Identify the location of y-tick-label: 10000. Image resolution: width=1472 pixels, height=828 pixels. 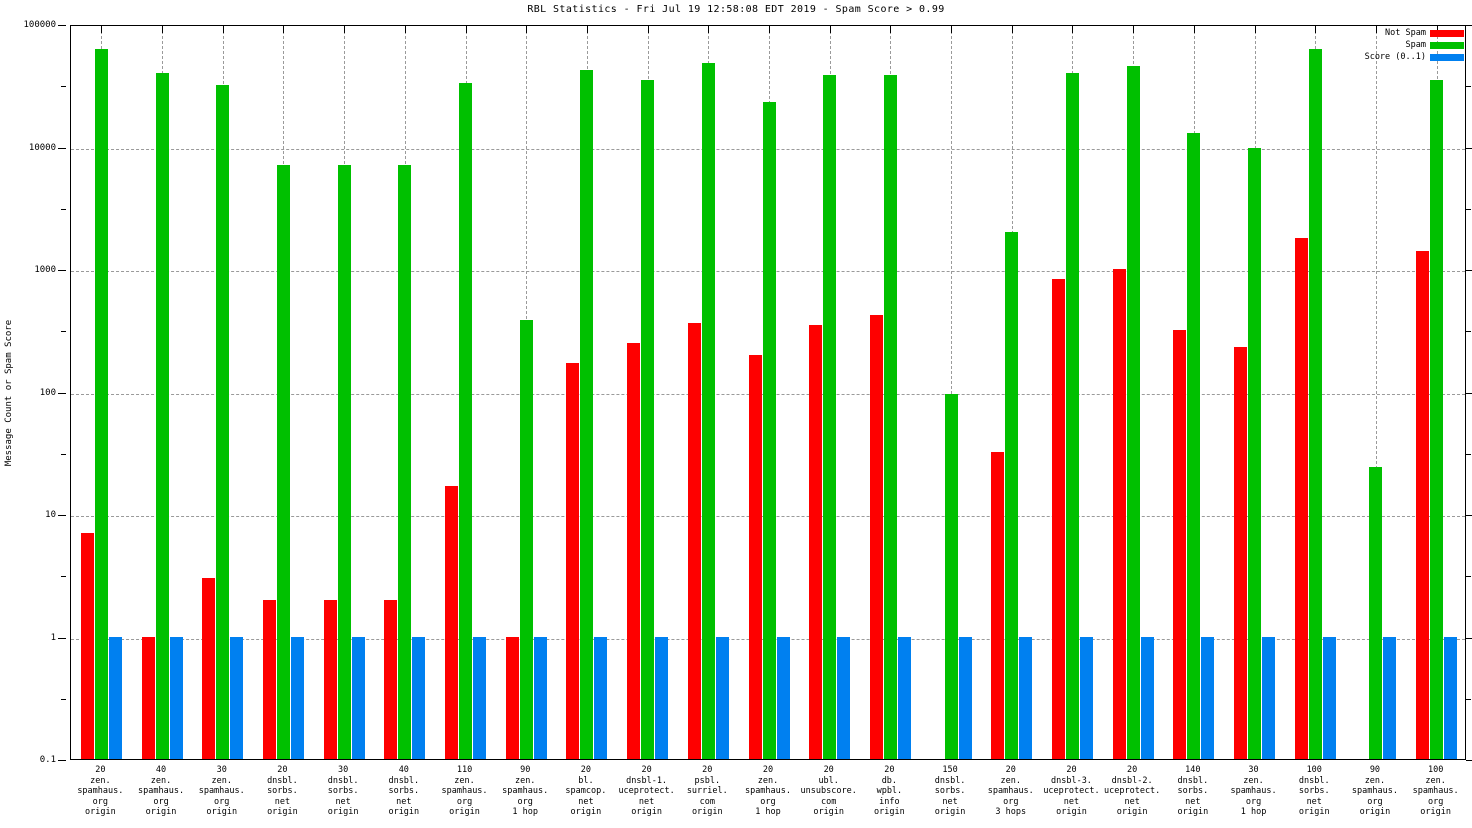
(42, 147).